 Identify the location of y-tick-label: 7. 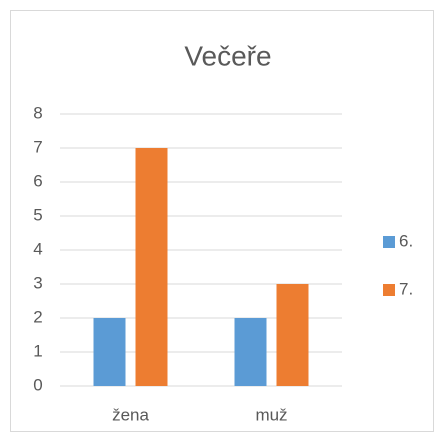
(37, 146).